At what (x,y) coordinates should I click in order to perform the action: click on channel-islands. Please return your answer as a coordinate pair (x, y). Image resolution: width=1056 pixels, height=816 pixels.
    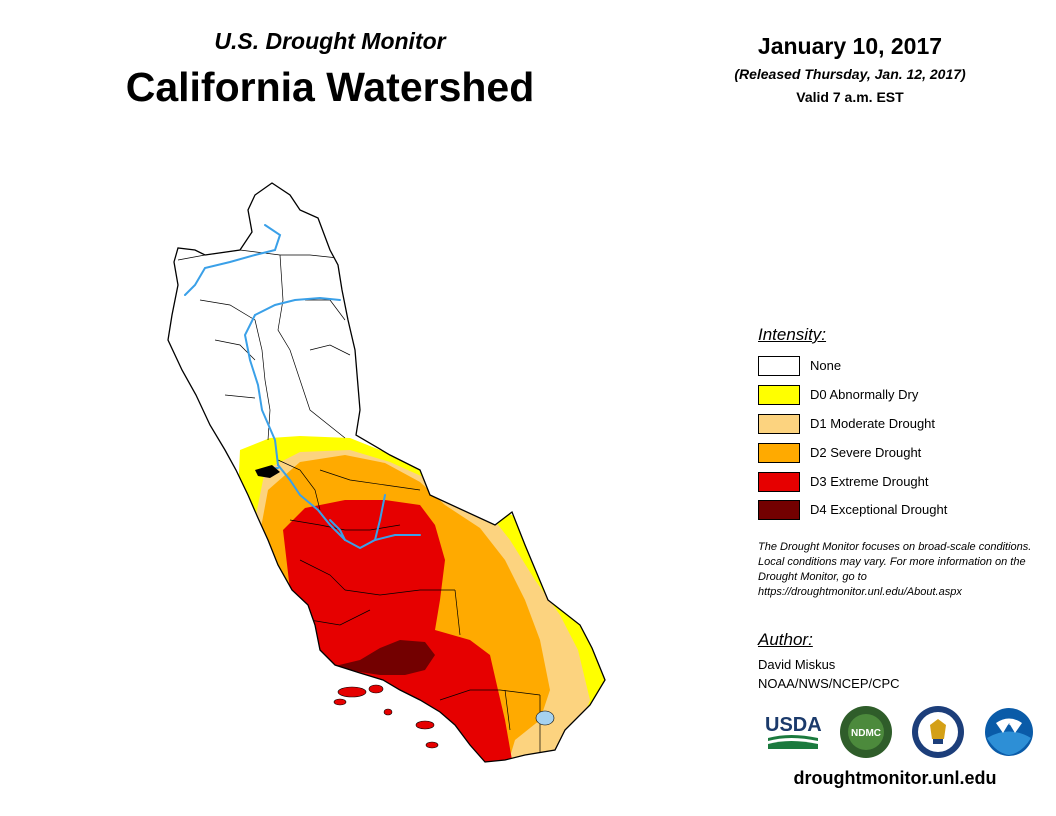
    Looking at the image, I should click on (386, 716).